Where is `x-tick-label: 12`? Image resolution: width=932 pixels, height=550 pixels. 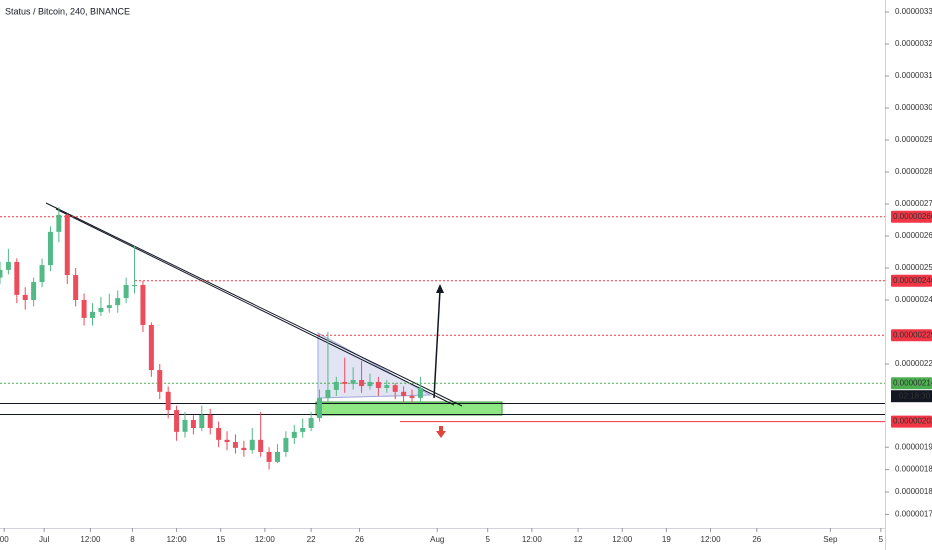 x-tick-label: 12 is located at coordinates (578, 539).